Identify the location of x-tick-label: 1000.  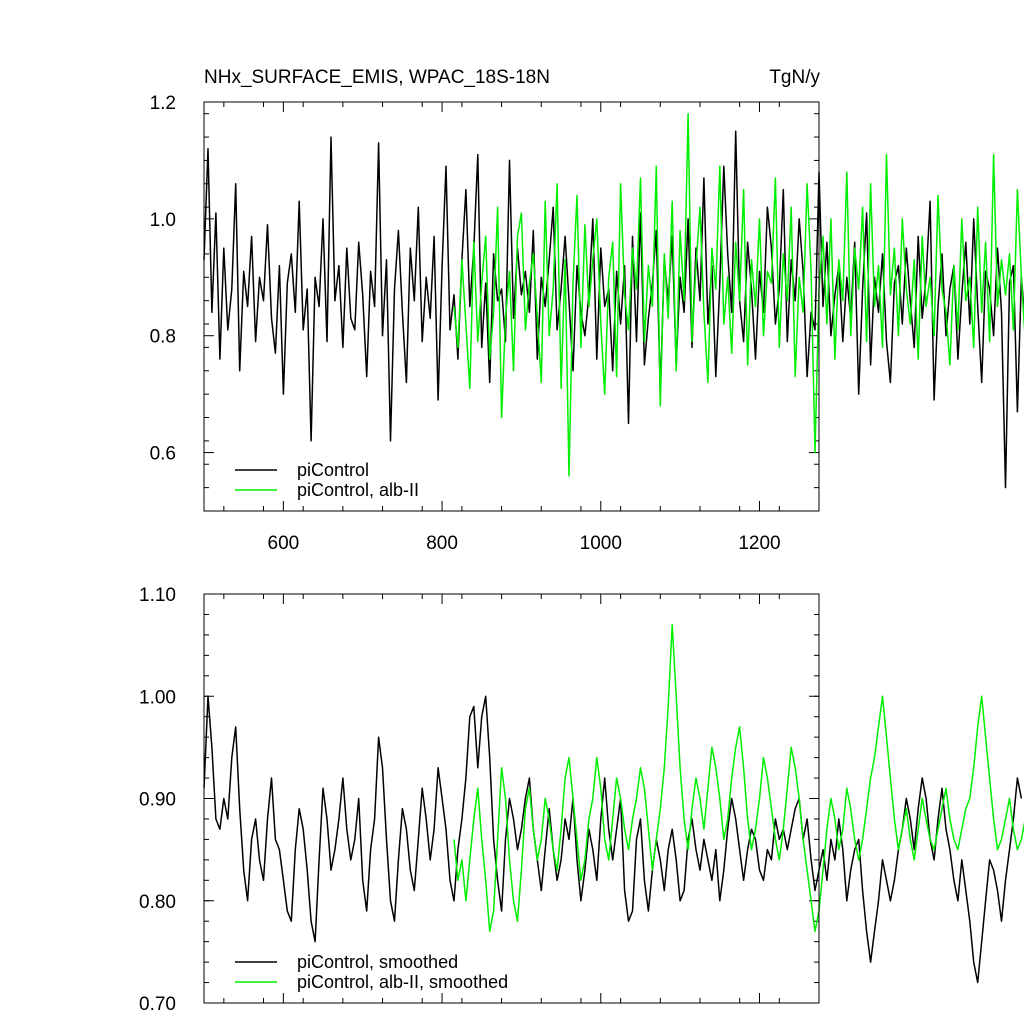
(601, 543).